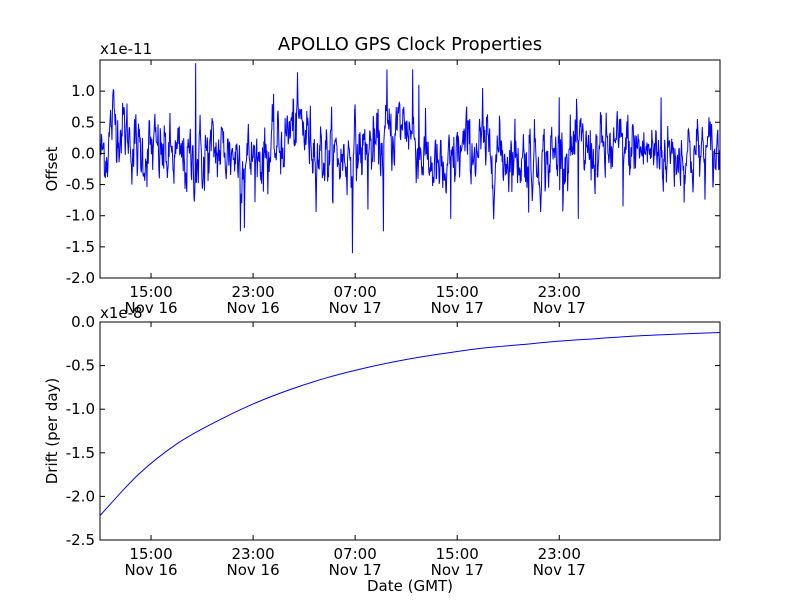  I want to click on y-tick-label: 1.0, so click(83, 91).